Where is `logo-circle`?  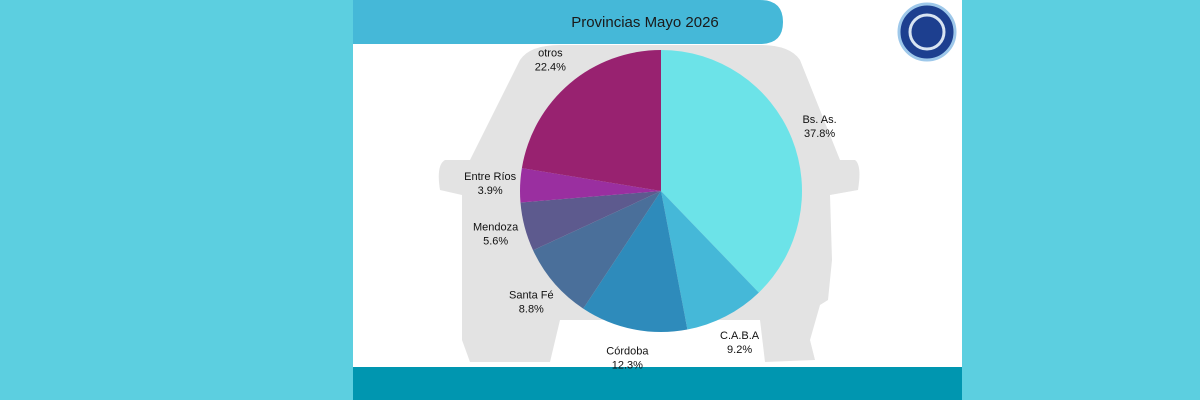
logo-circle is located at coordinates (927, 32).